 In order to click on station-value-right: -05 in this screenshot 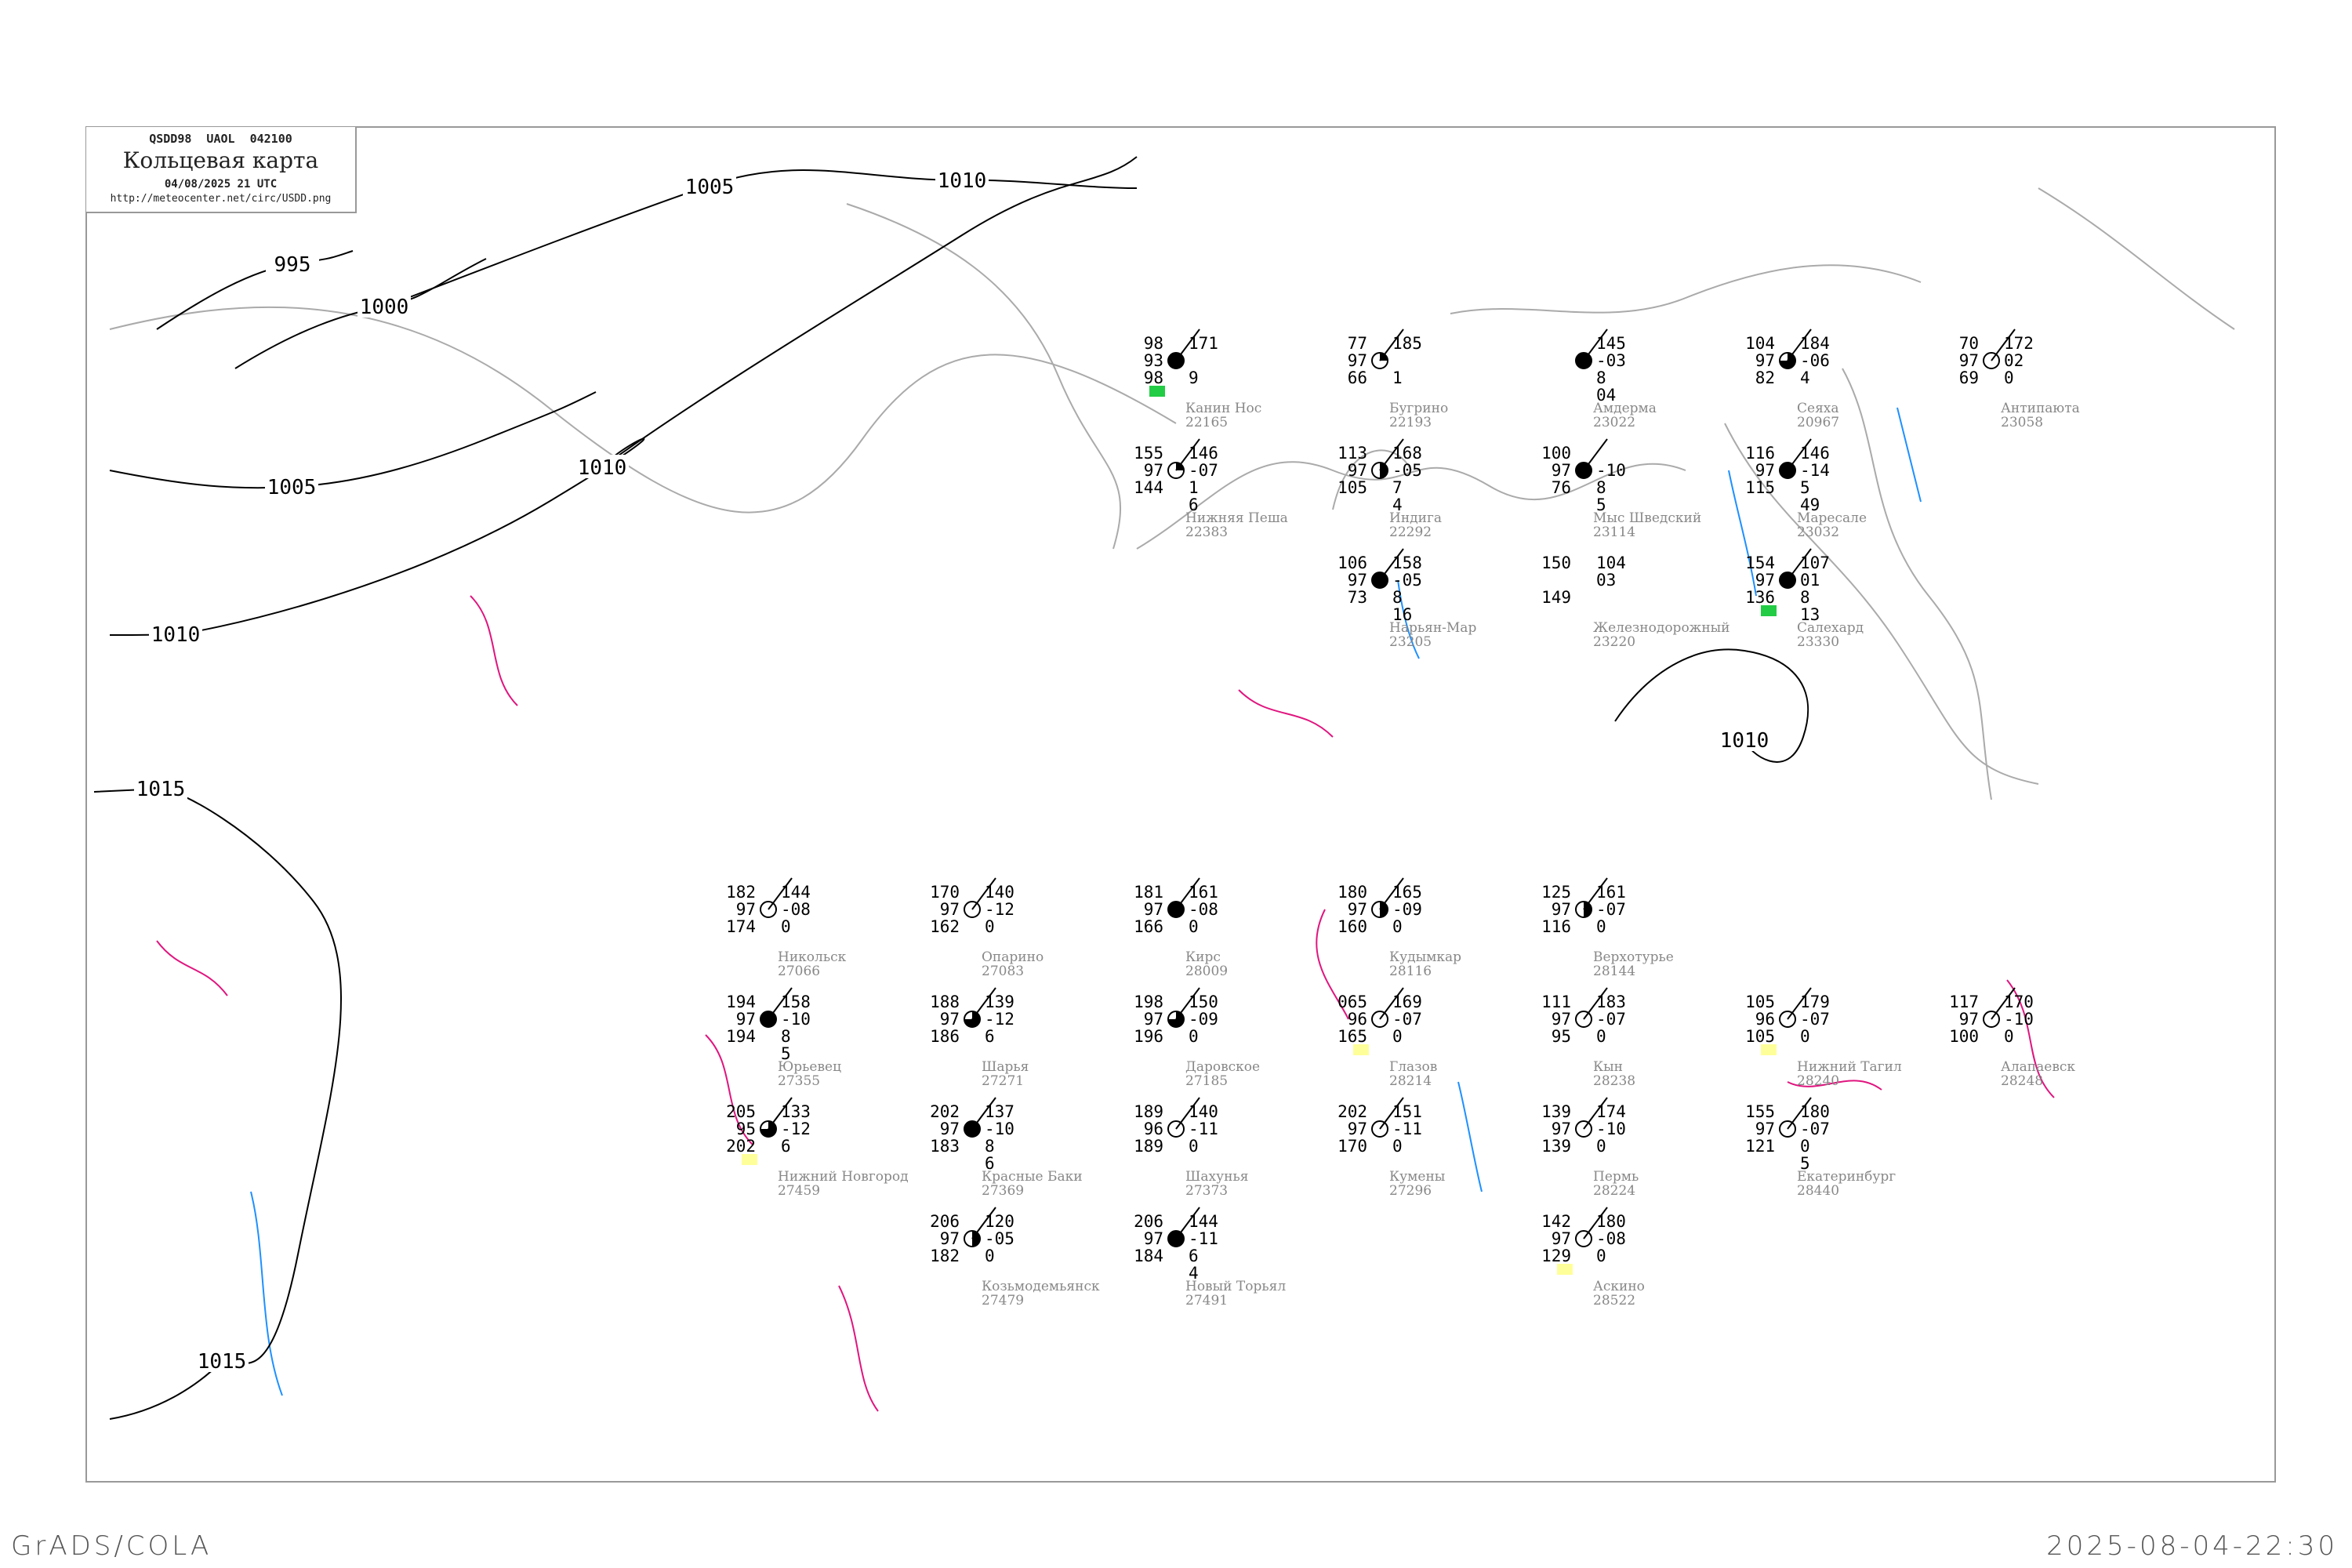, I will do `click(999, 1238)`.